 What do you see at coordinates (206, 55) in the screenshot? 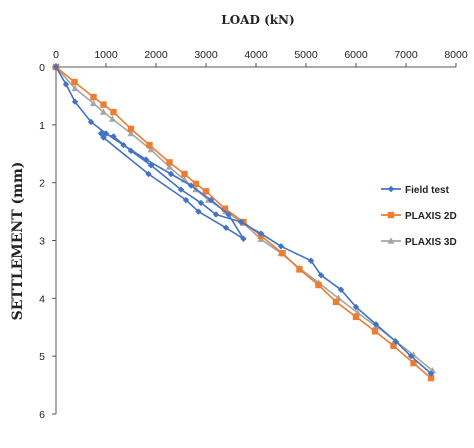
I see `x-tick-label: 3000` at bounding box center [206, 55].